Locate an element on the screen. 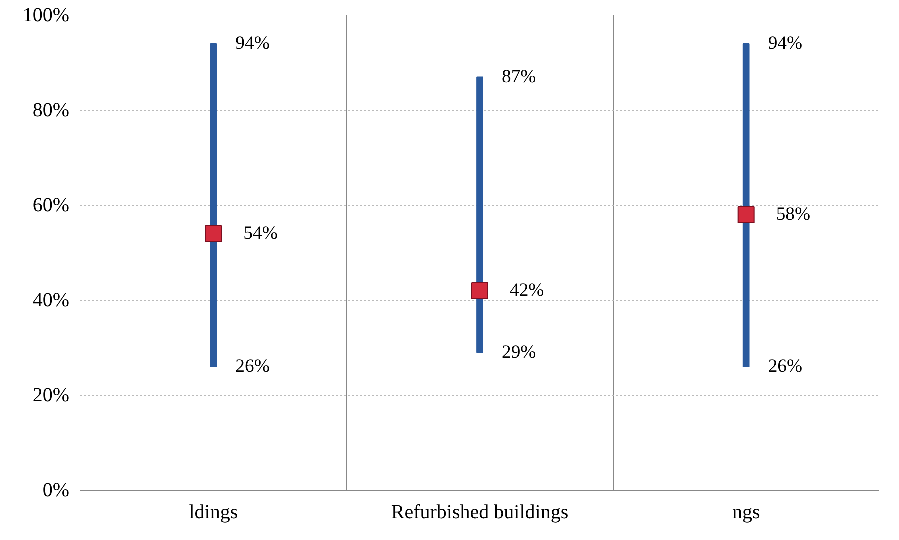 The width and height of the screenshot is (899, 540). y-tick-label: 40% is located at coordinates (51, 301).